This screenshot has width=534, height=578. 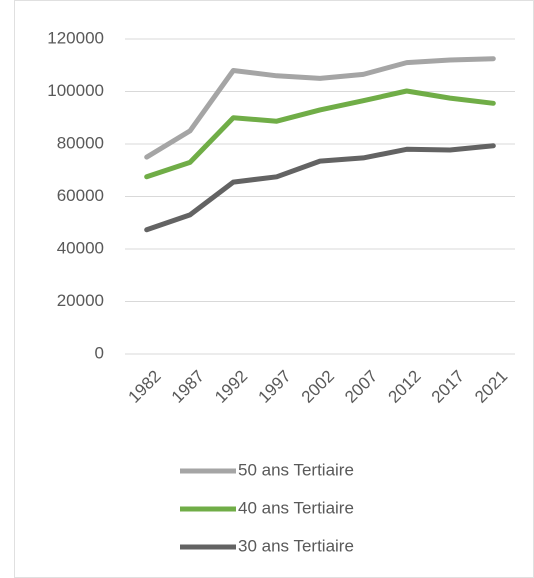 I want to click on y-tick-label: 20000, so click(x=80, y=300).